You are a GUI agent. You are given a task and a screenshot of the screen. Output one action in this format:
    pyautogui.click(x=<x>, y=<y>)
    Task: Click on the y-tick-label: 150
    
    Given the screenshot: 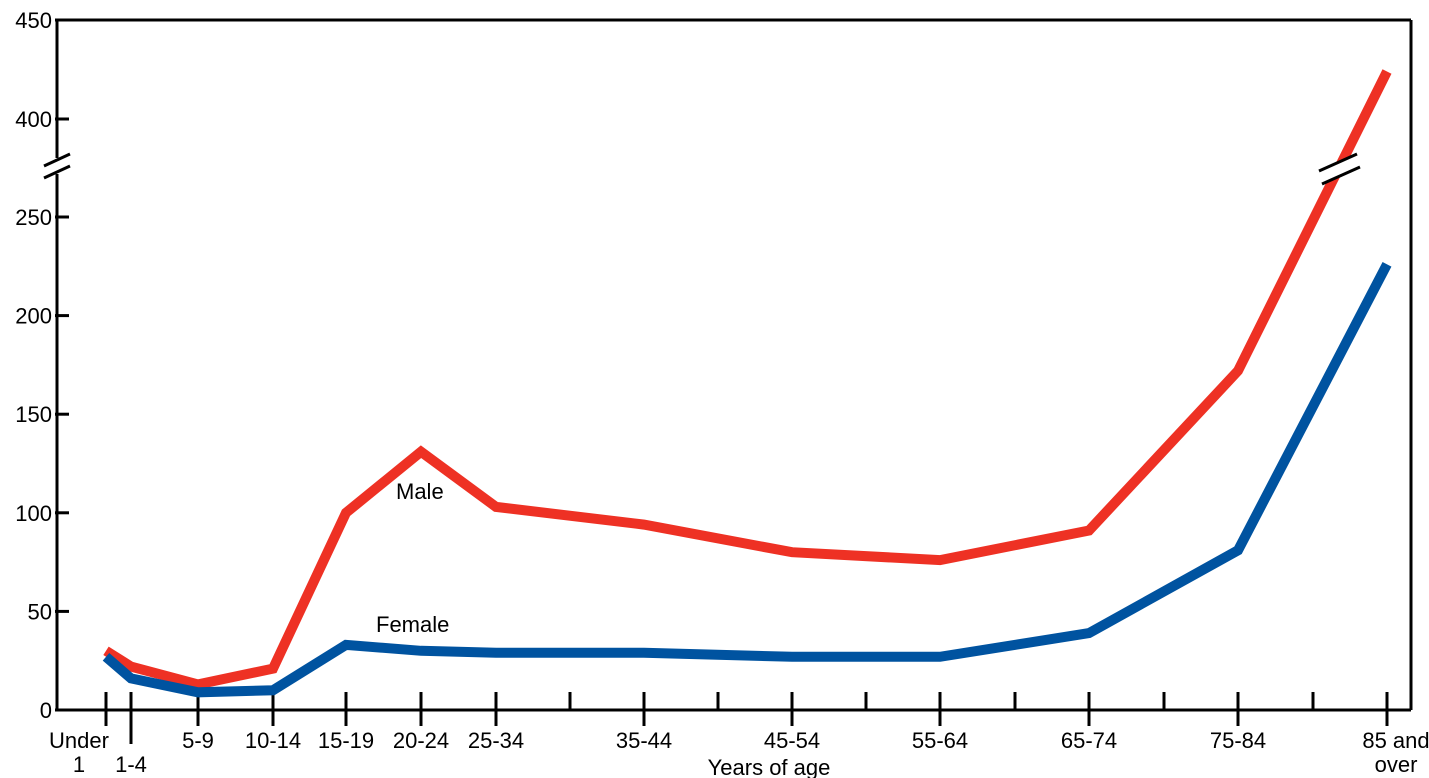 What is the action you would take?
    pyautogui.click(x=33, y=414)
    